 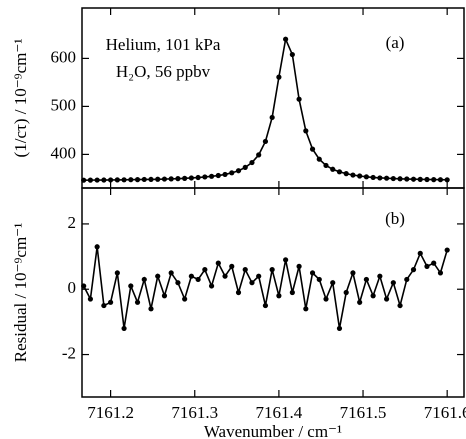 I want to click on data-line, so click(x=265, y=287).